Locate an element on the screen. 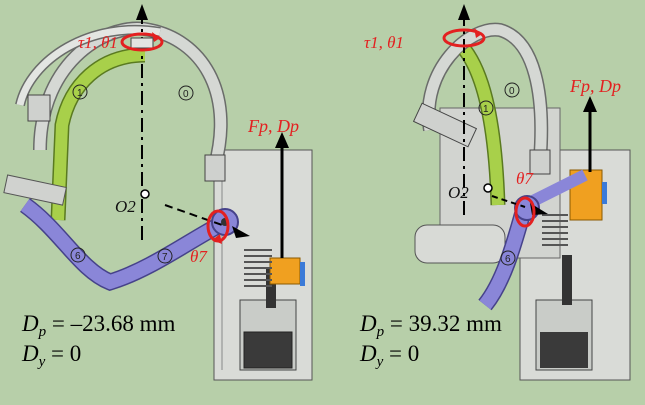 The image size is (645, 405). cylinder is located at coordinates (460, 244).